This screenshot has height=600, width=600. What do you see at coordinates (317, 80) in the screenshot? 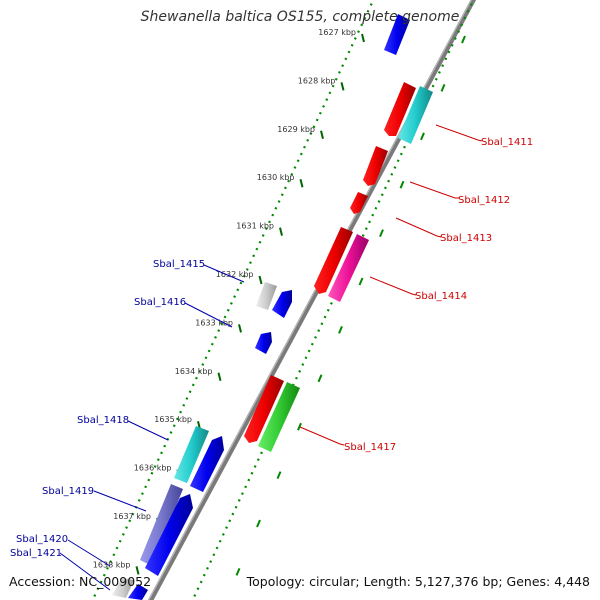
I see `tick-label: 1628 kbp` at bounding box center [317, 80].